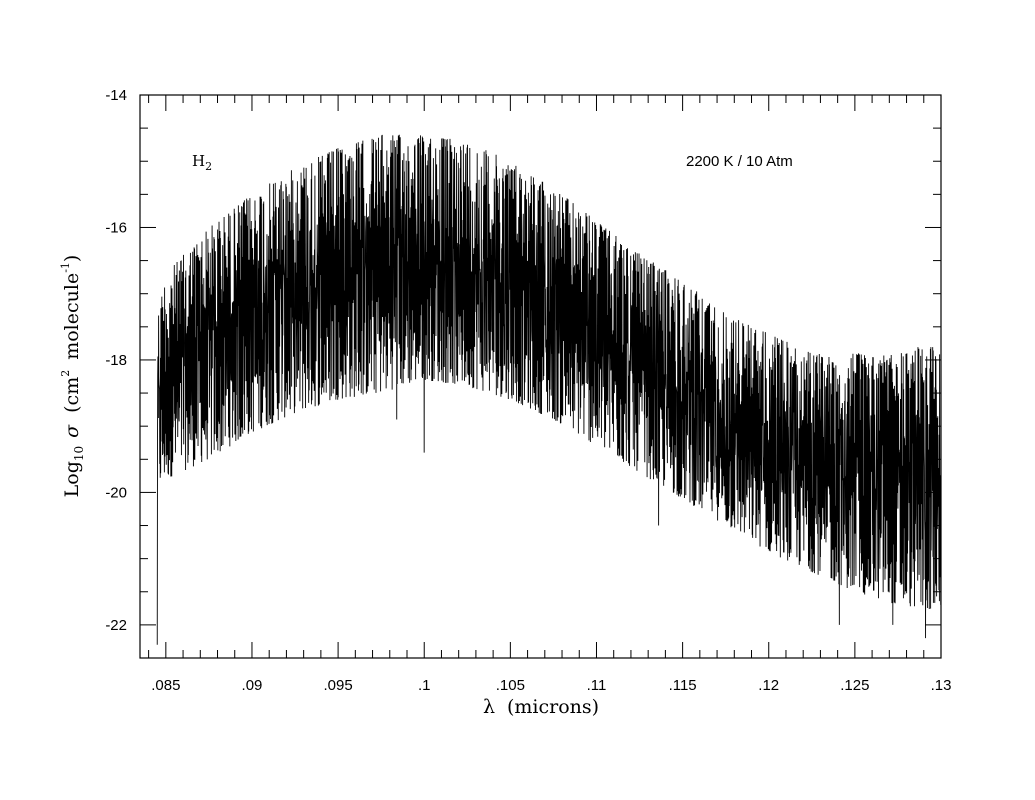 This screenshot has height=800, width=1035. Describe the element at coordinates (597, 685) in the screenshot. I see `x-tick-label: .11` at that location.